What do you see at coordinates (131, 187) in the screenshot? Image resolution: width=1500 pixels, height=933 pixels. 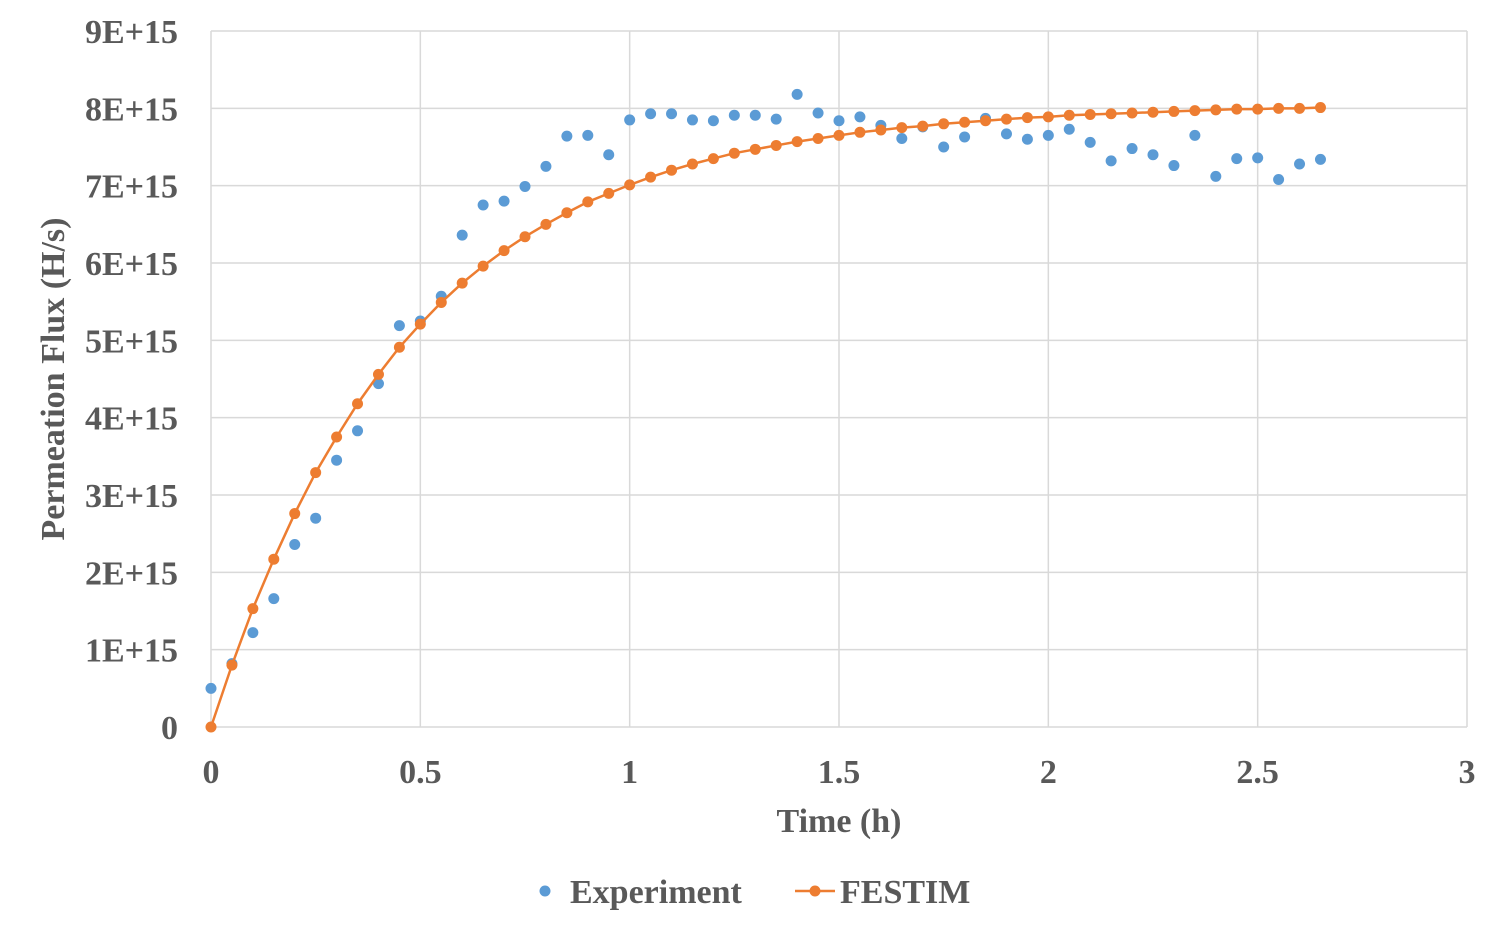 I see `y-tick-label: 7E+15` at bounding box center [131, 187].